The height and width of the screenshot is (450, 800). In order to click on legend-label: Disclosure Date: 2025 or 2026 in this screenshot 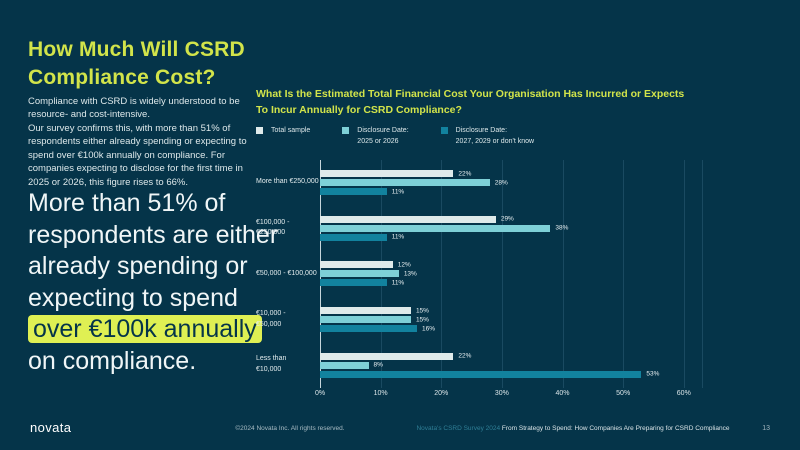, I will do `click(383, 136)`.